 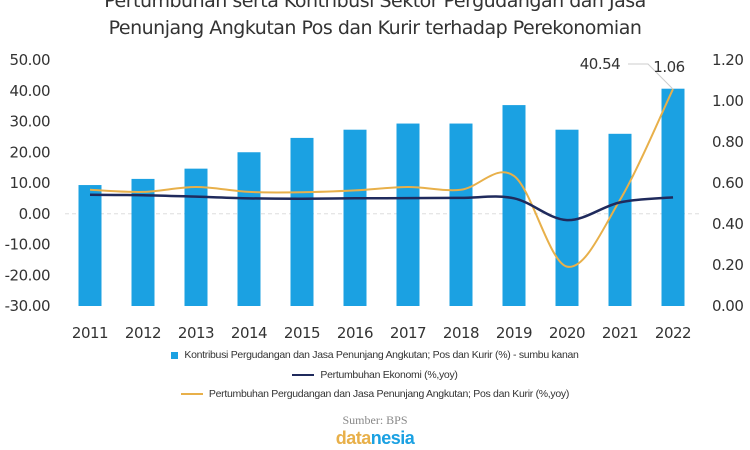 I want to click on left-axis-tick: -30.00, so click(x=27, y=306).